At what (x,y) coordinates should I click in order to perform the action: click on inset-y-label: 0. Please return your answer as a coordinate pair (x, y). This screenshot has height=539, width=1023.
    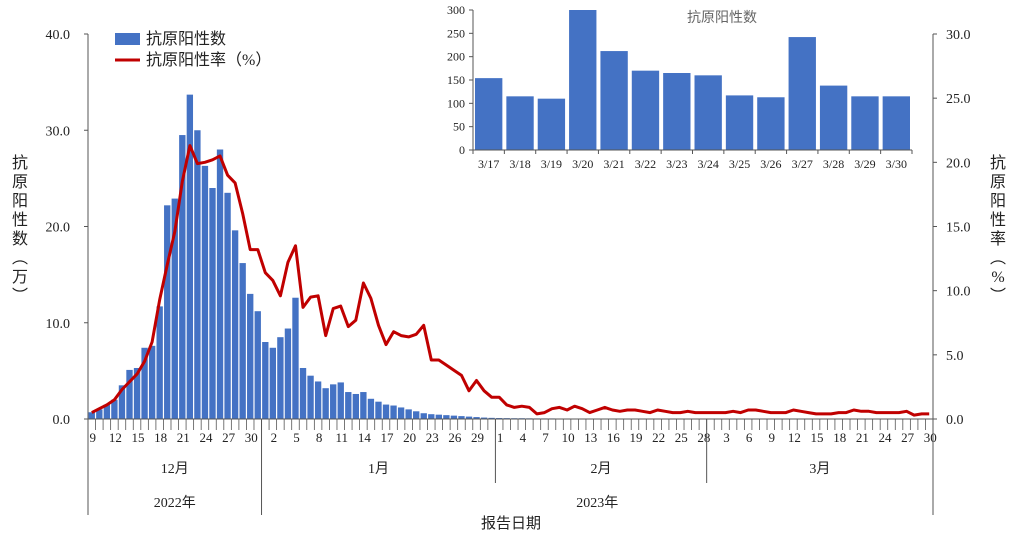
    Looking at the image, I should click on (462, 150).